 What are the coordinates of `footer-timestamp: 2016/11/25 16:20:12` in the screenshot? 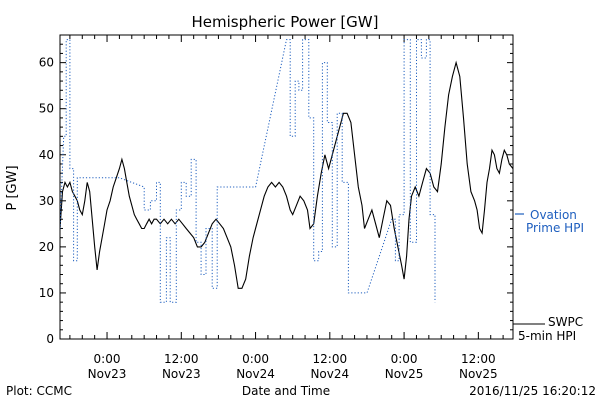 It's located at (532, 391).